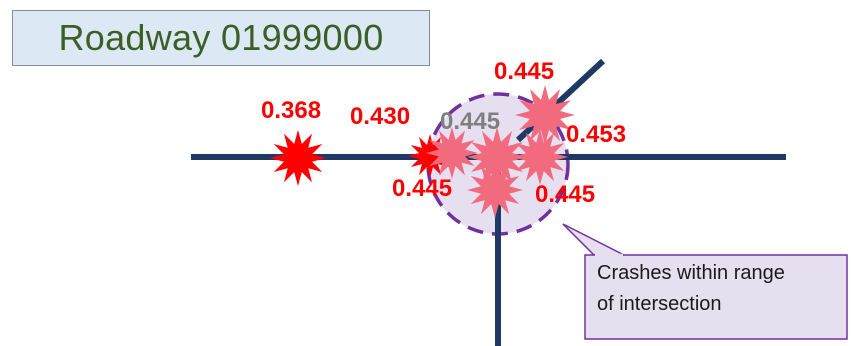  Describe the element at coordinates (291, 110) in the screenshot. I see `crash-label-1: 0.368` at that location.